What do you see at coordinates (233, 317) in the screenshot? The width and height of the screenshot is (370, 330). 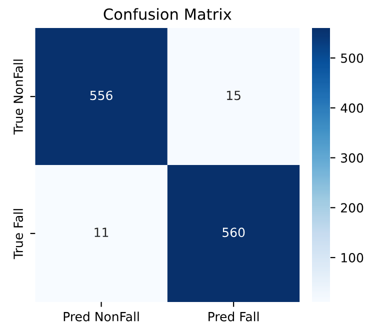 I see `x-tick-label: Pred Fall` at bounding box center [233, 317].